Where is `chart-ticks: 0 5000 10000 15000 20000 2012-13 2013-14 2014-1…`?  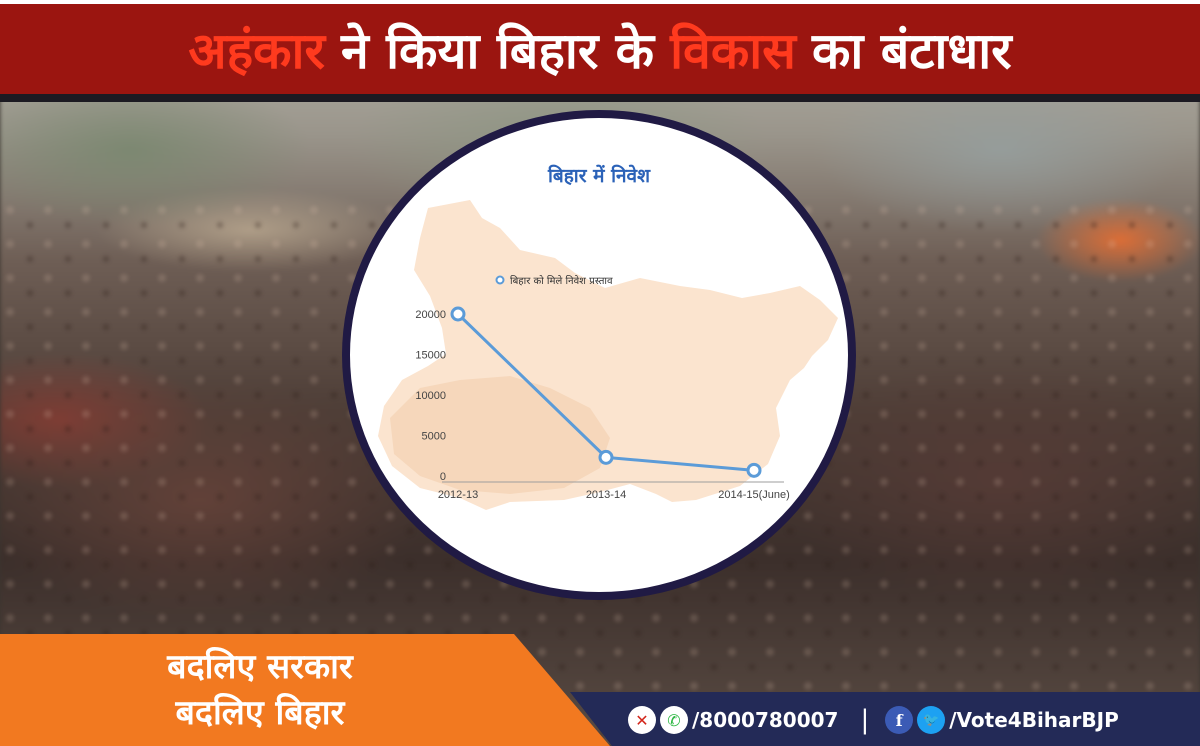
chart-ticks: 0 5000 10000 15000 20000 2012-13 2013-14 2014-1… is located at coordinates (602, 405).